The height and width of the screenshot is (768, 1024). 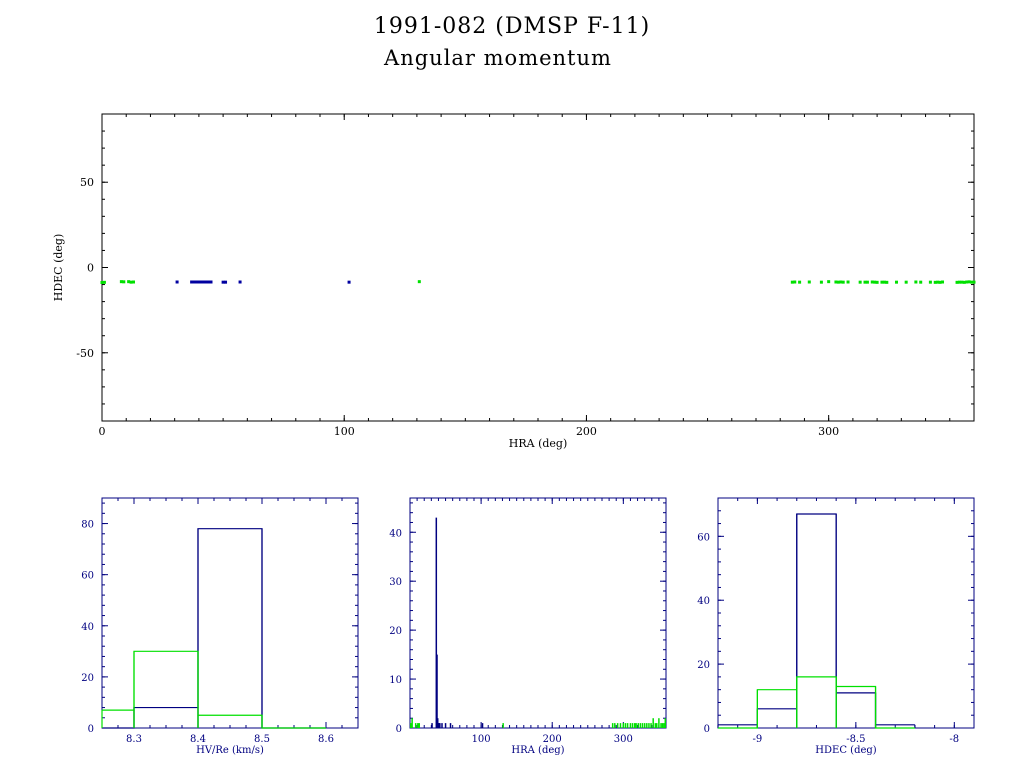 What do you see at coordinates (552, 739) in the screenshot?
I see `chart3-x-tick-label: 200` at bounding box center [552, 739].